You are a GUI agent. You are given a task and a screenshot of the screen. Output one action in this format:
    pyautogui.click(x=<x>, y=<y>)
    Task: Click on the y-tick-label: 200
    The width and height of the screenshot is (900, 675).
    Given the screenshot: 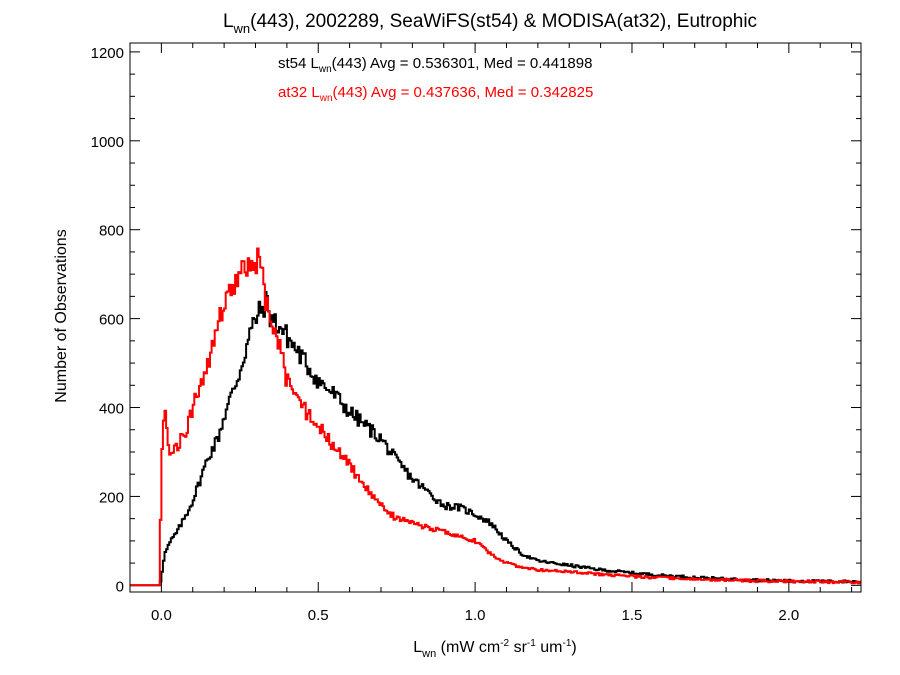 What is the action you would take?
    pyautogui.click(x=111, y=497)
    